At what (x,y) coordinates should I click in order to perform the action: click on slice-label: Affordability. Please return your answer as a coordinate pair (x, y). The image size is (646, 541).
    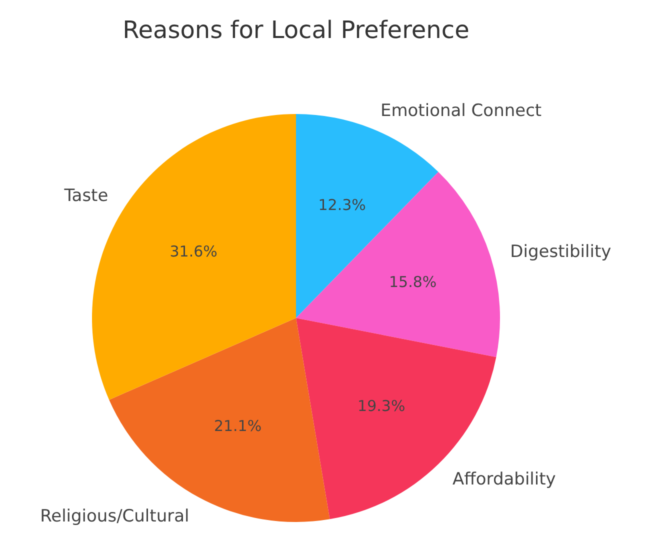
    Looking at the image, I should click on (504, 480).